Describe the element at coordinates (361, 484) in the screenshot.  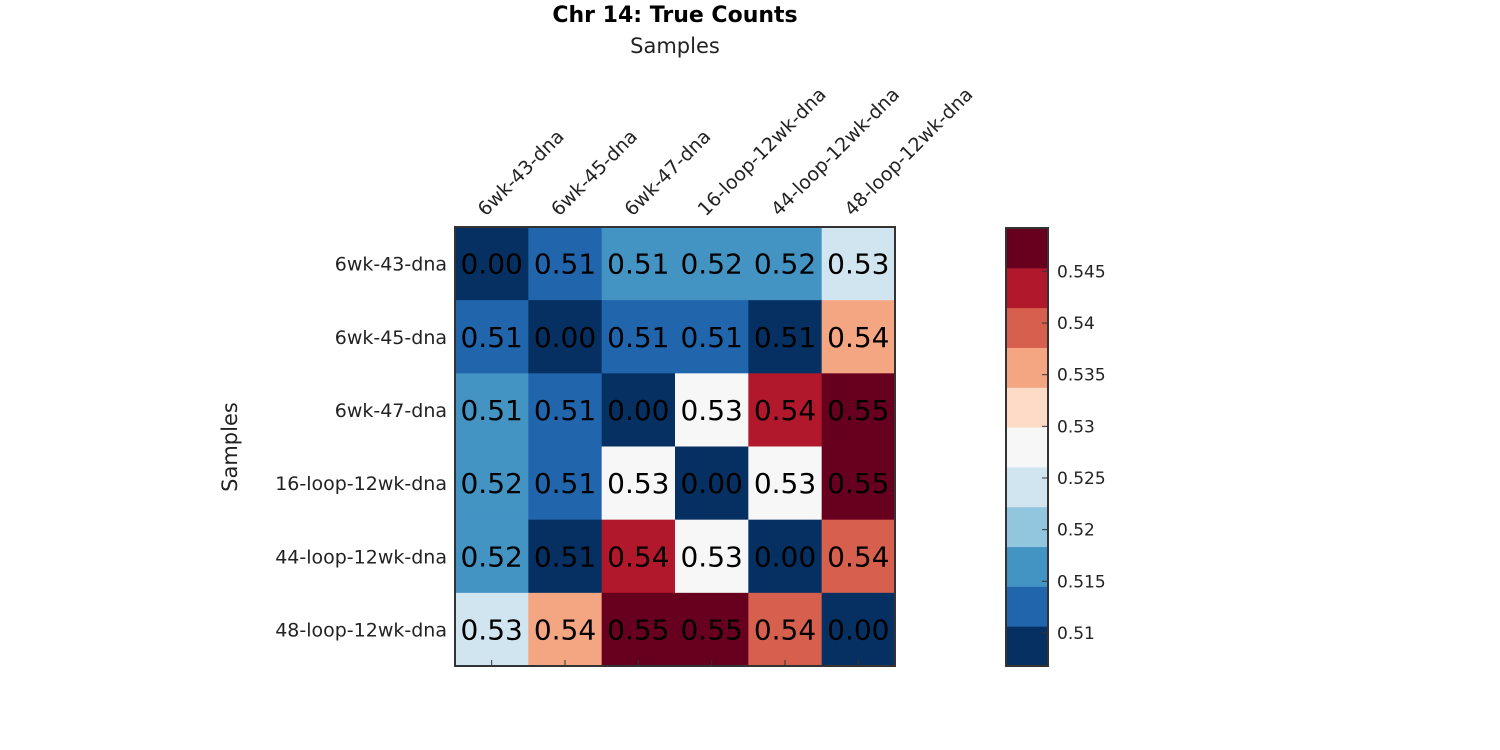
I see `y-tick-label: 16-loop-12wk-dna` at that location.